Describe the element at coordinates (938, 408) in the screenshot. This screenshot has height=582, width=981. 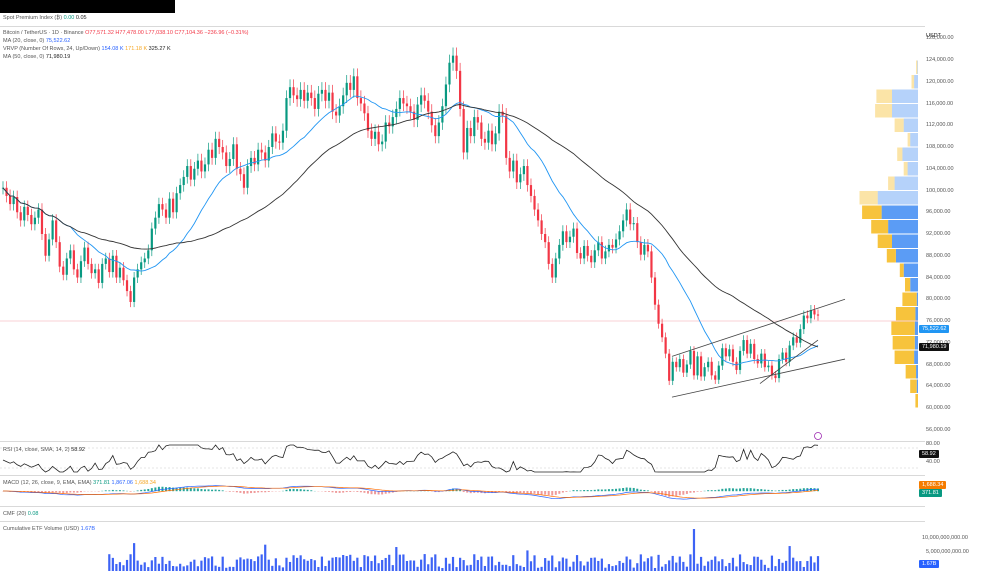
I see `price-tick: 60,000.00` at that location.